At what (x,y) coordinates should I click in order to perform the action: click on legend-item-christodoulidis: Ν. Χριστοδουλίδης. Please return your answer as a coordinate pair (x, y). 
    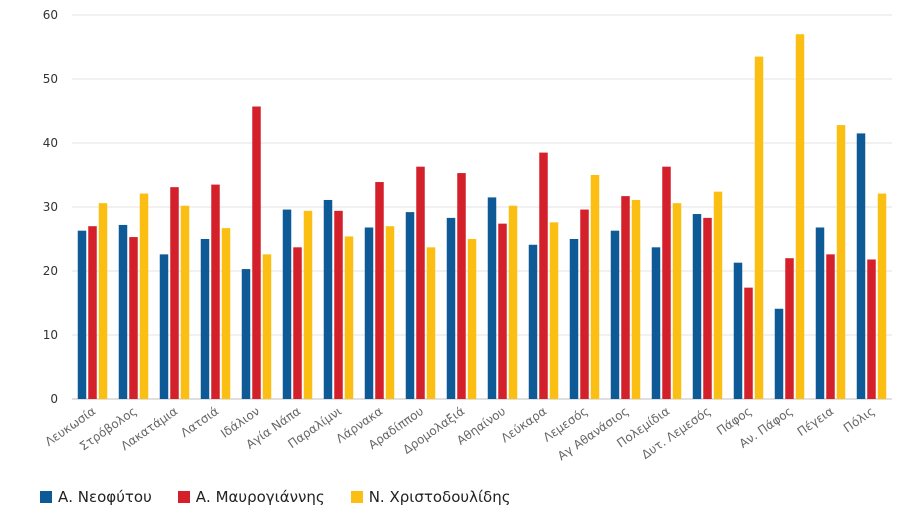
    Looking at the image, I should click on (430, 497).